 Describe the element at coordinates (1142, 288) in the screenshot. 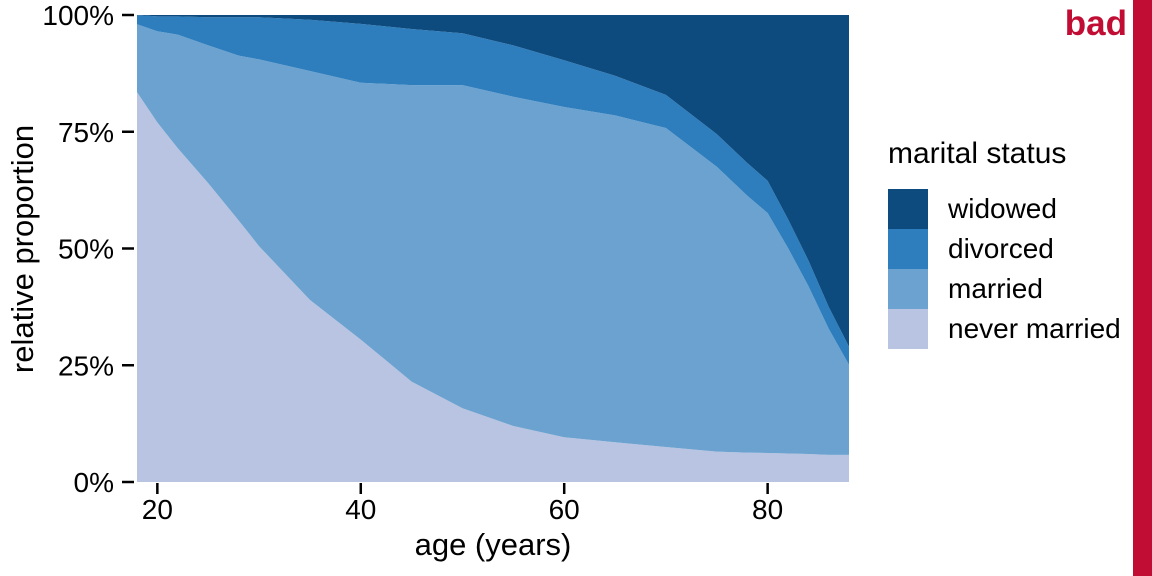

I see `red-edge-bar` at that location.